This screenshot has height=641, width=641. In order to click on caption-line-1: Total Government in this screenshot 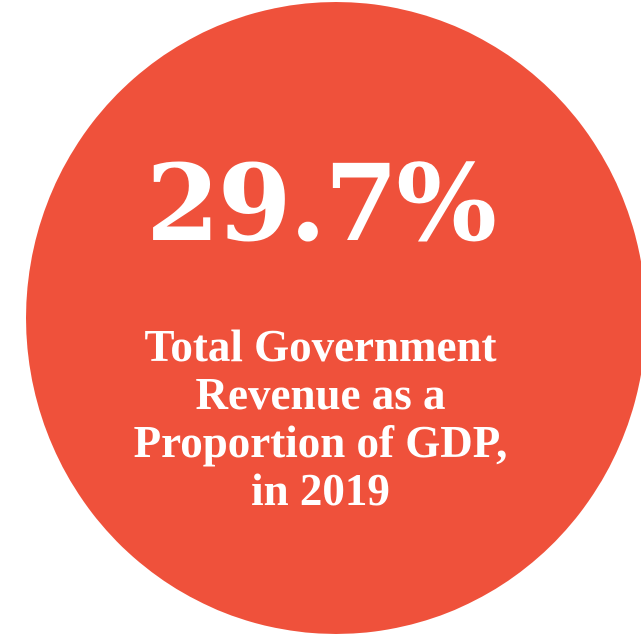, I will do `click(320, 346)`.